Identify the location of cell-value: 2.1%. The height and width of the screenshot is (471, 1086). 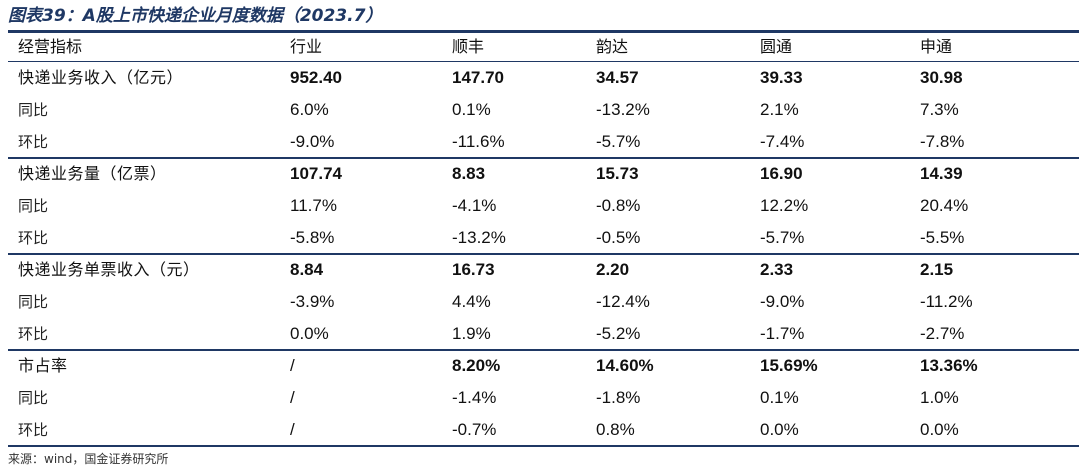
(779, 109).